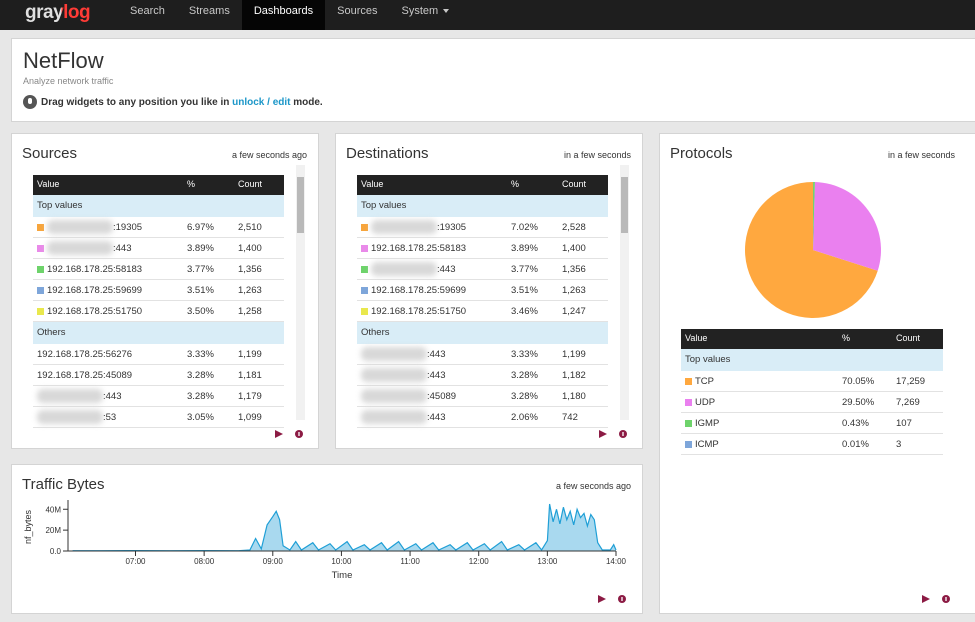  What do you see at coordinates (85, 354) in the screenshot?
I see `cell-value: 192.168.178.25:56276` at bounding box center [85, 354].